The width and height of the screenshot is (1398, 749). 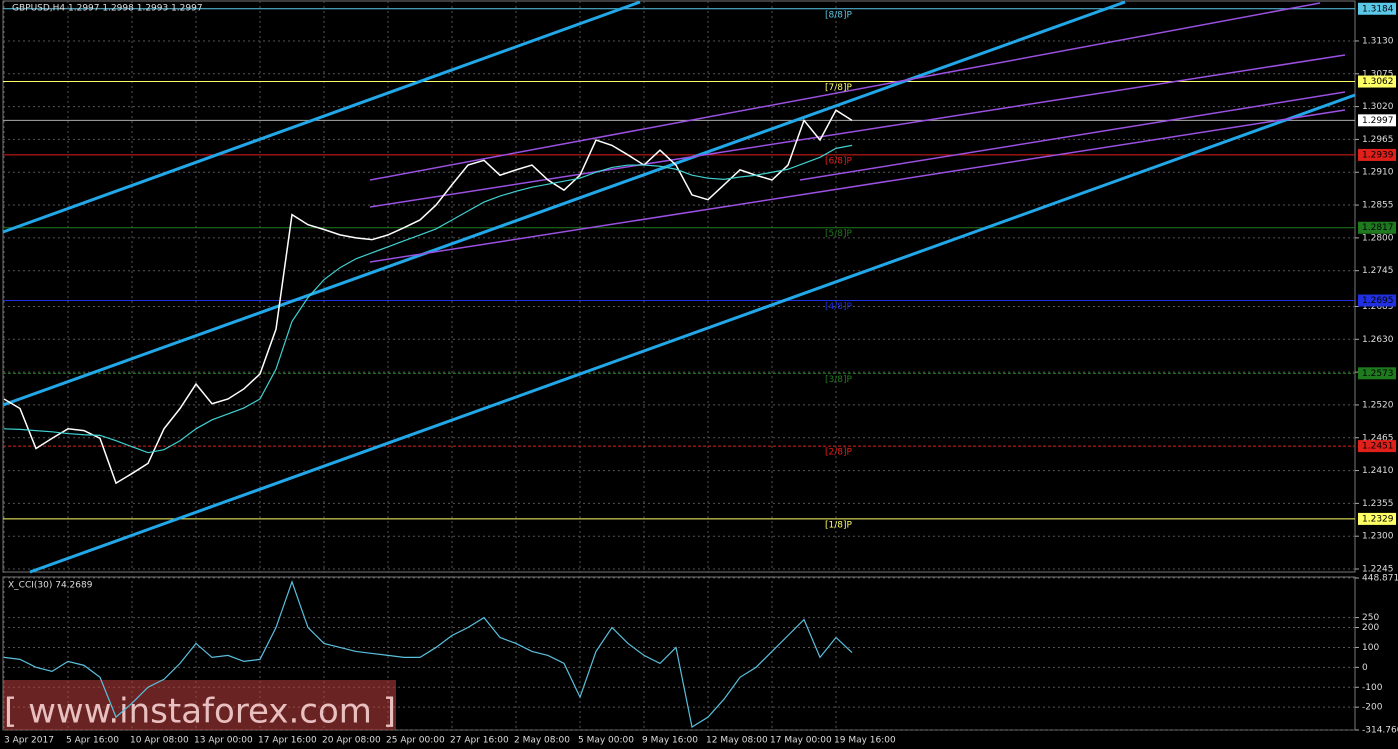 I want to click on y-tick-label: 1.2745, so click(x=1378, y=271).